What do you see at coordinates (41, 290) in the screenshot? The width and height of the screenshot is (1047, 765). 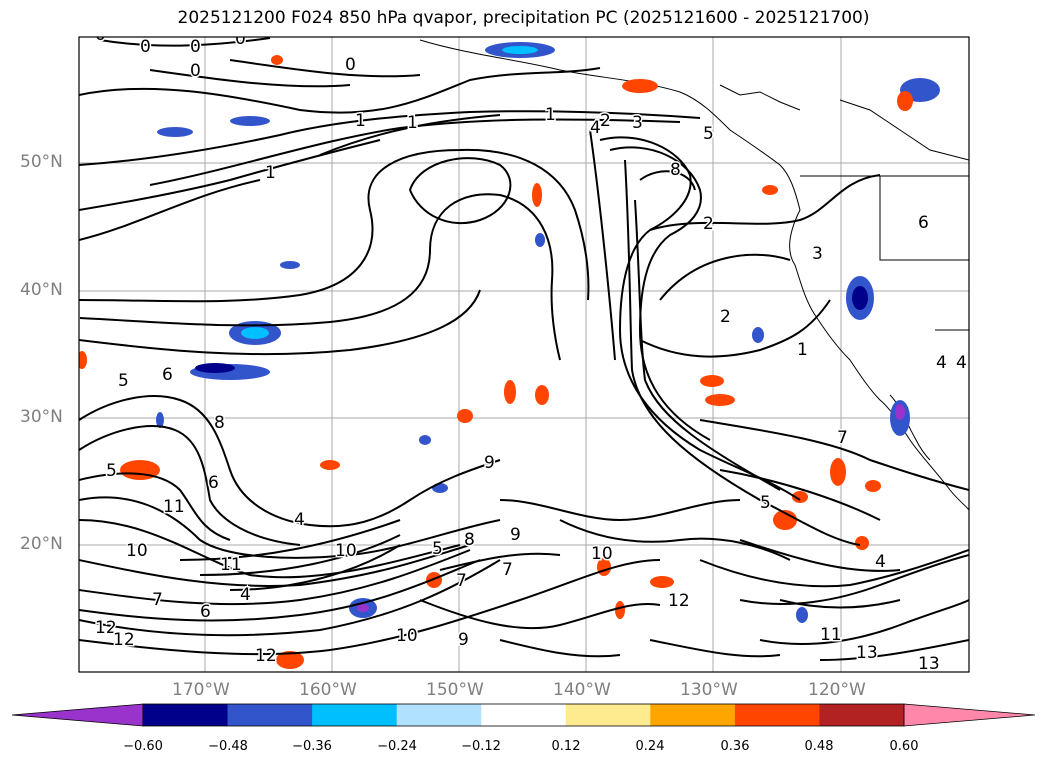 I see `lat-label-40n: 40°N` at bounding box center [41, 290].